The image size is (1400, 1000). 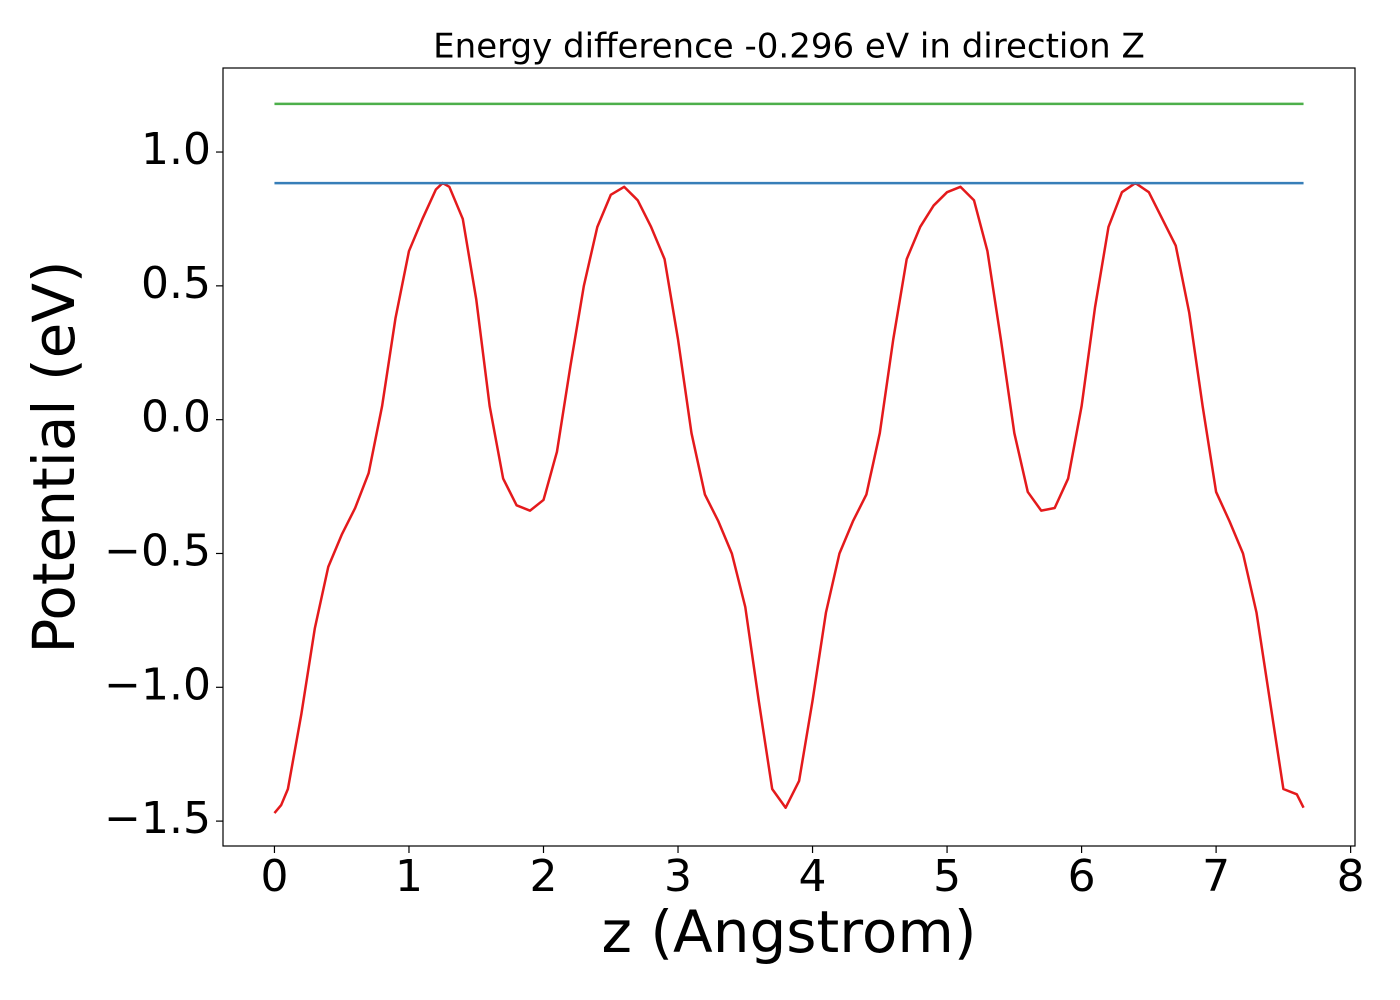 I want to click on y-axis-label: Potential (eV), so click(x=54, y=456).